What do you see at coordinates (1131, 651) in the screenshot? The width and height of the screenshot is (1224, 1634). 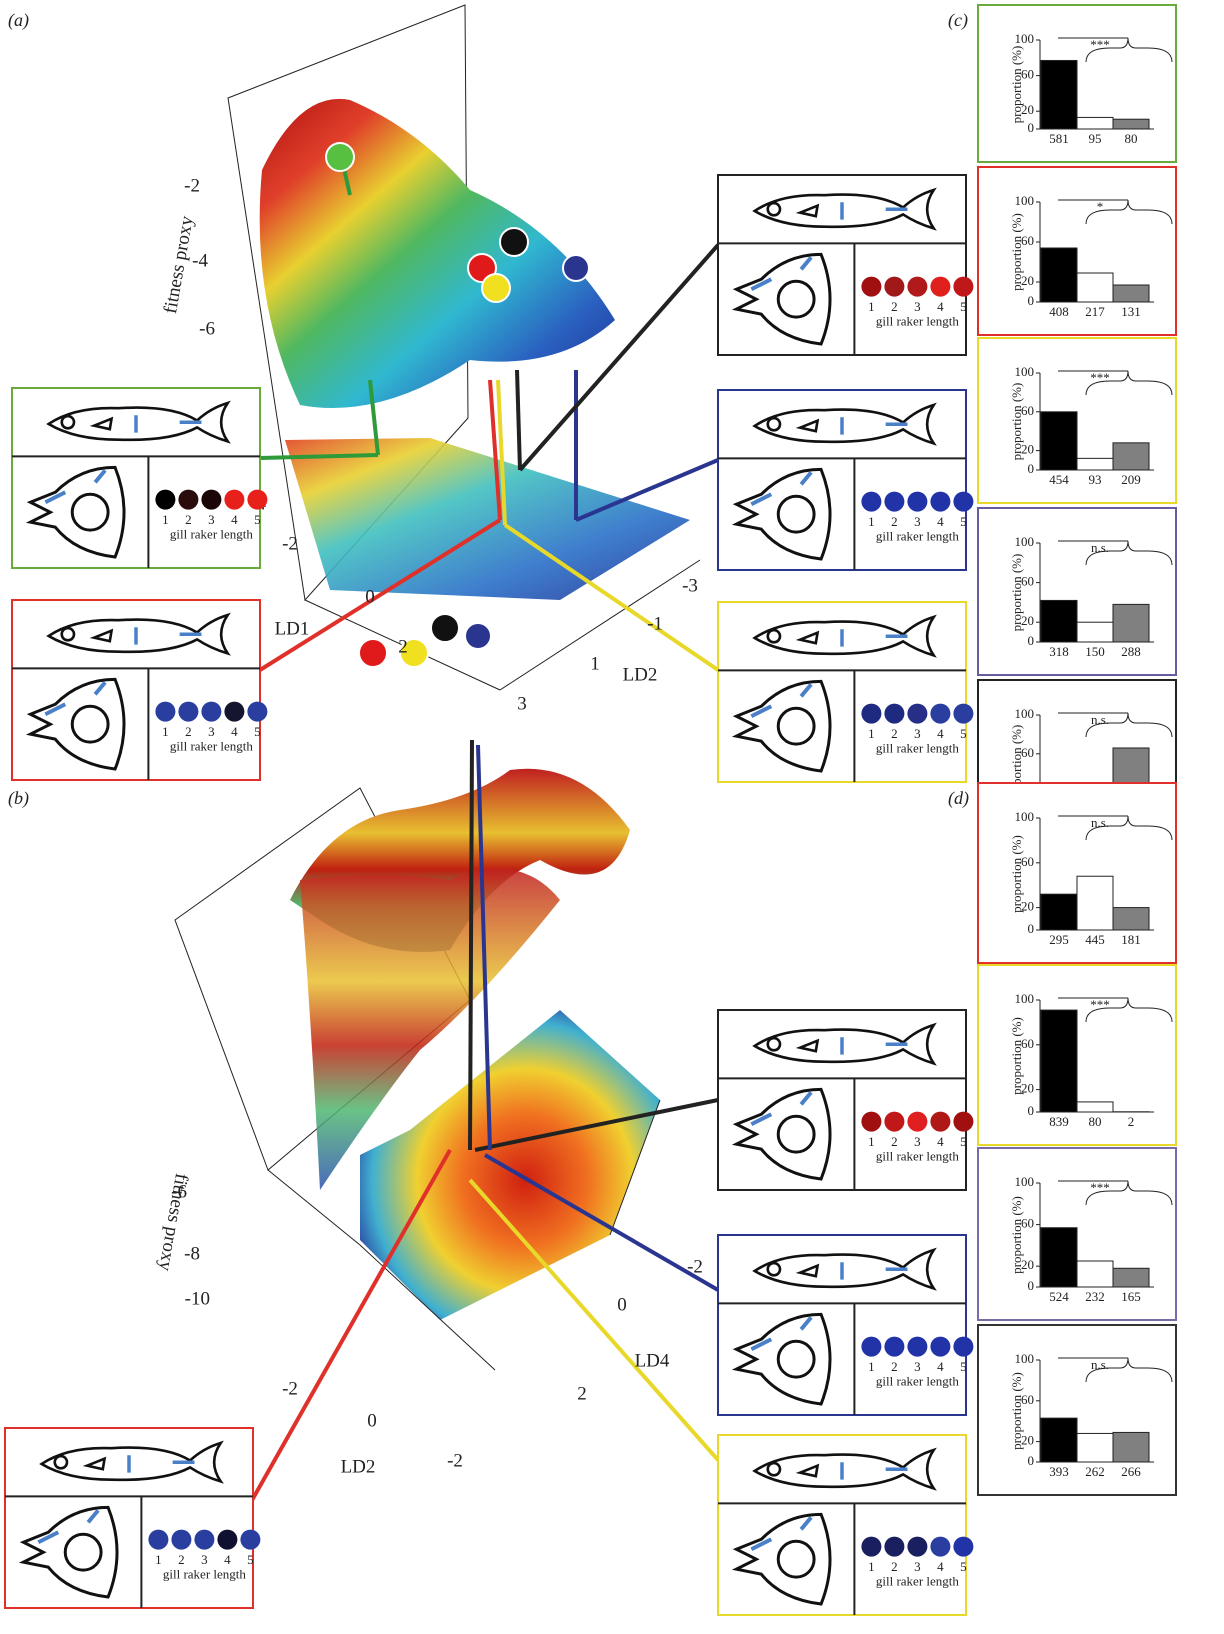 I see `x-tick-label: 288` at bounding box center [1131, 651].